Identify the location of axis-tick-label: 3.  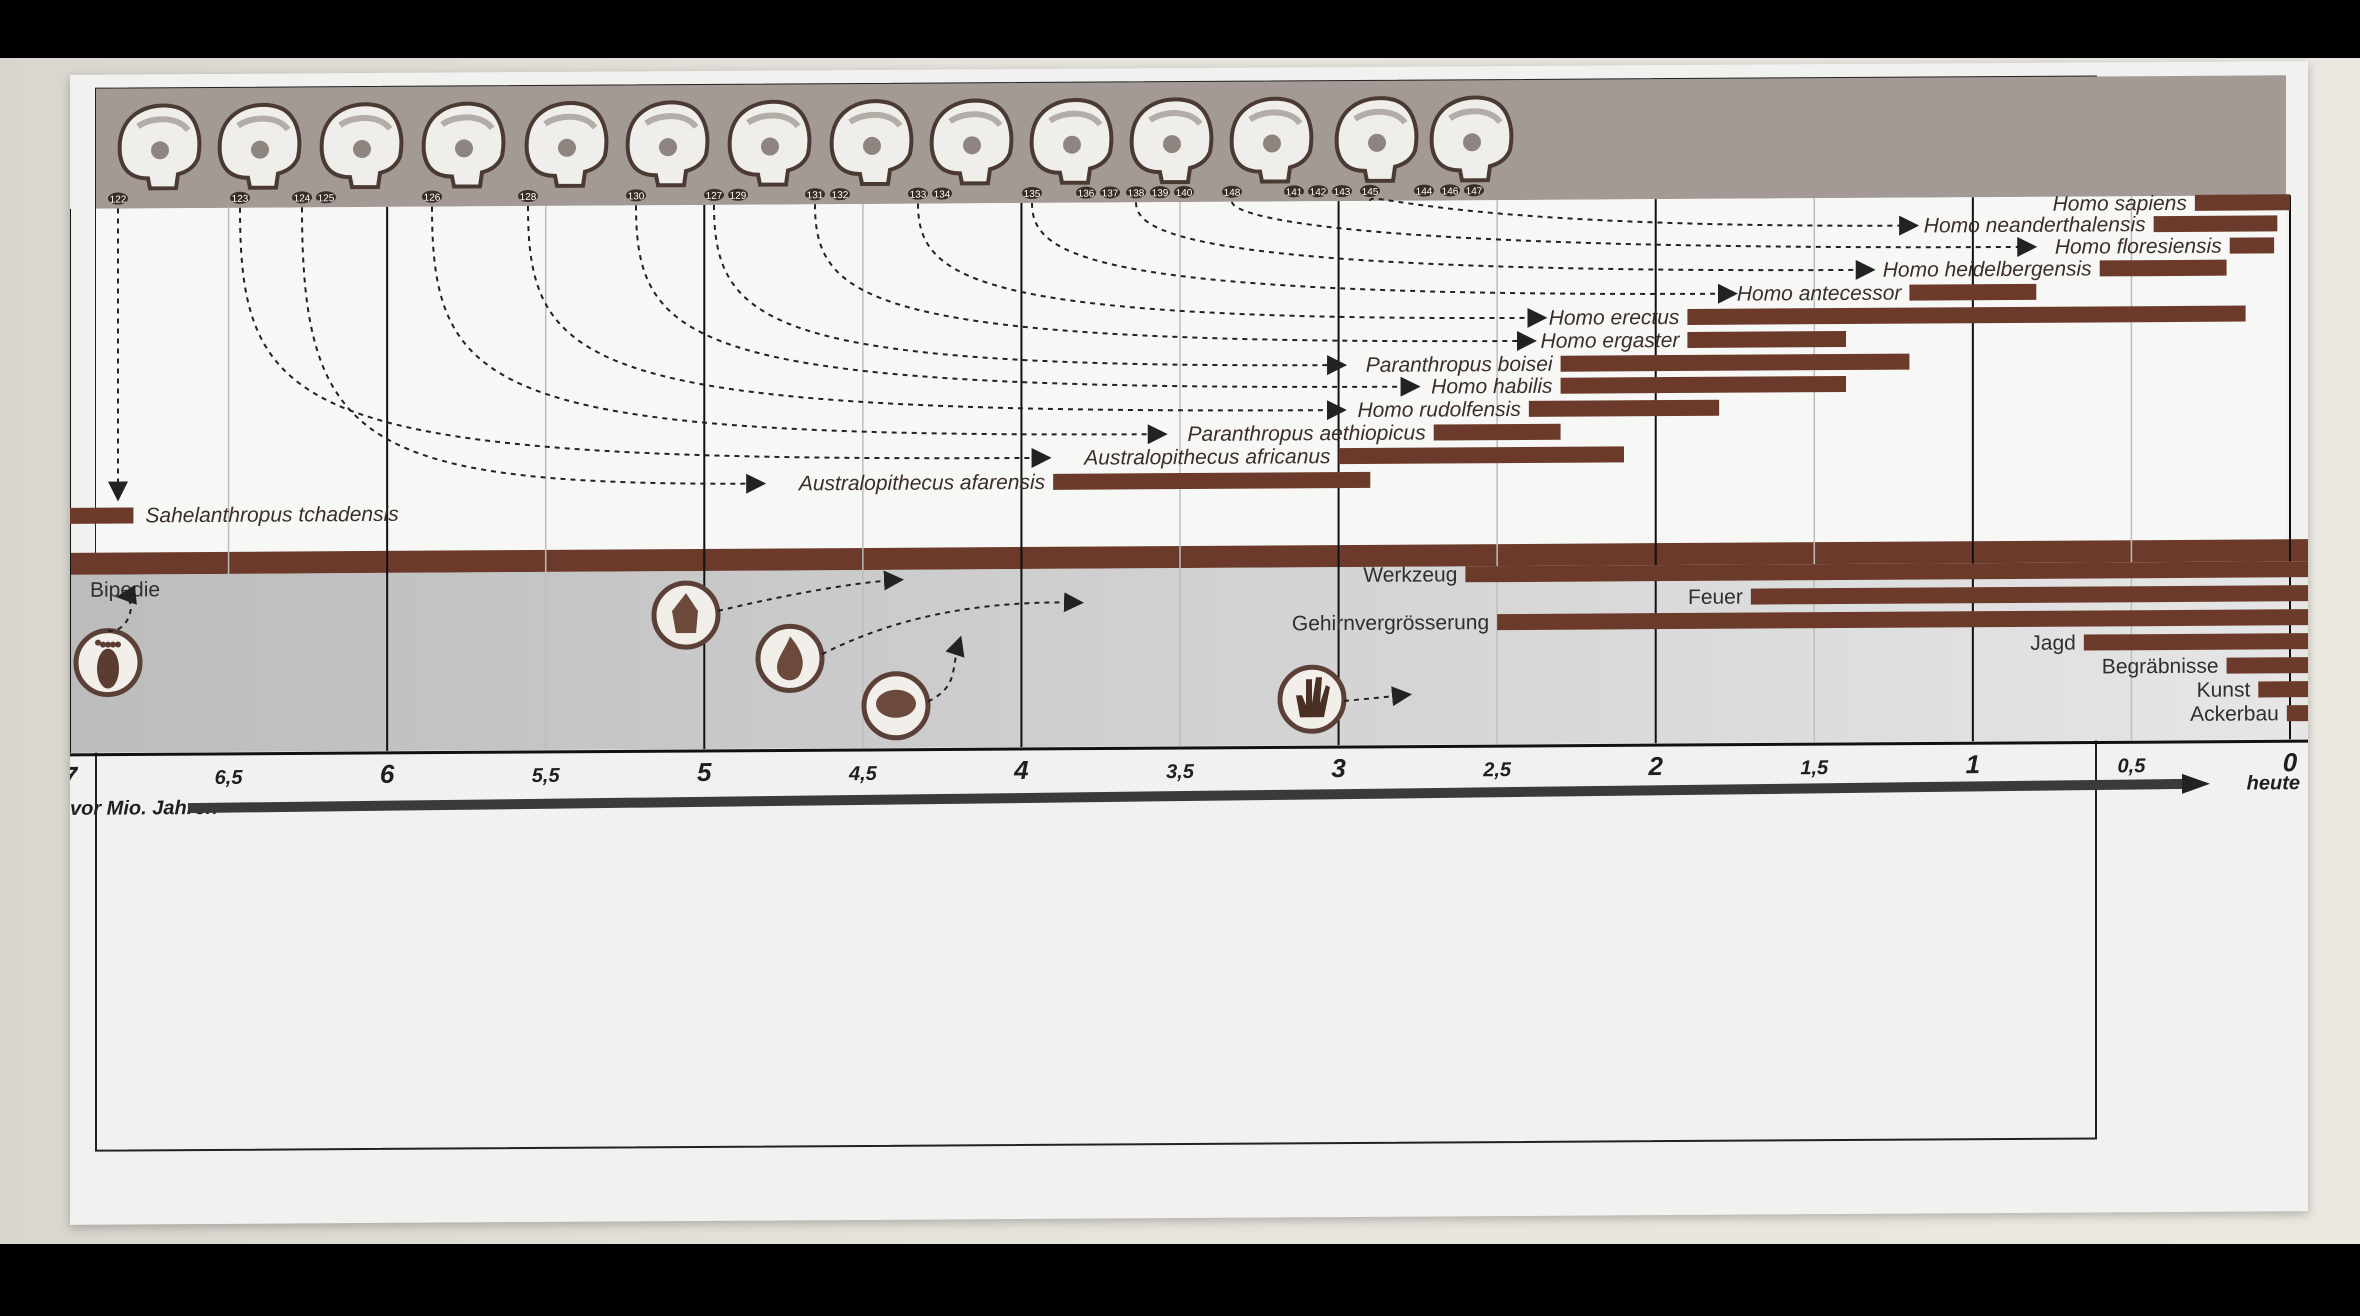
(1338, 768).